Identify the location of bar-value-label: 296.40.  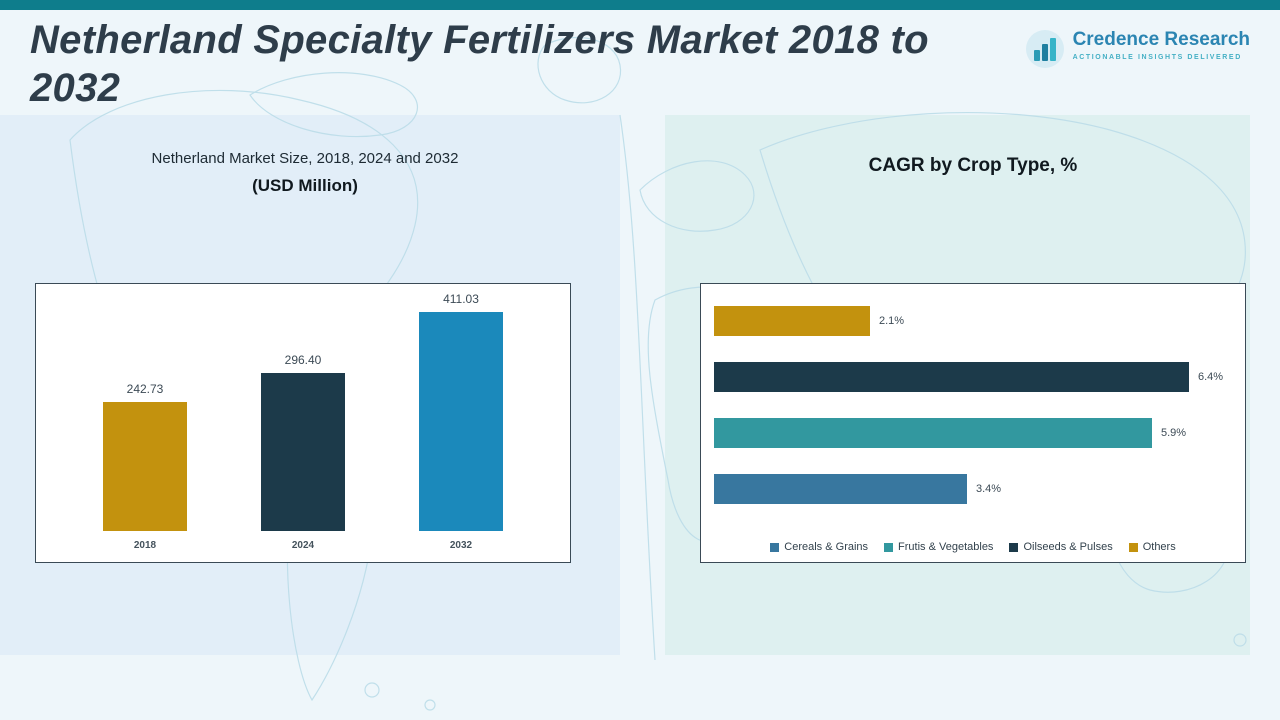
(303, 360).